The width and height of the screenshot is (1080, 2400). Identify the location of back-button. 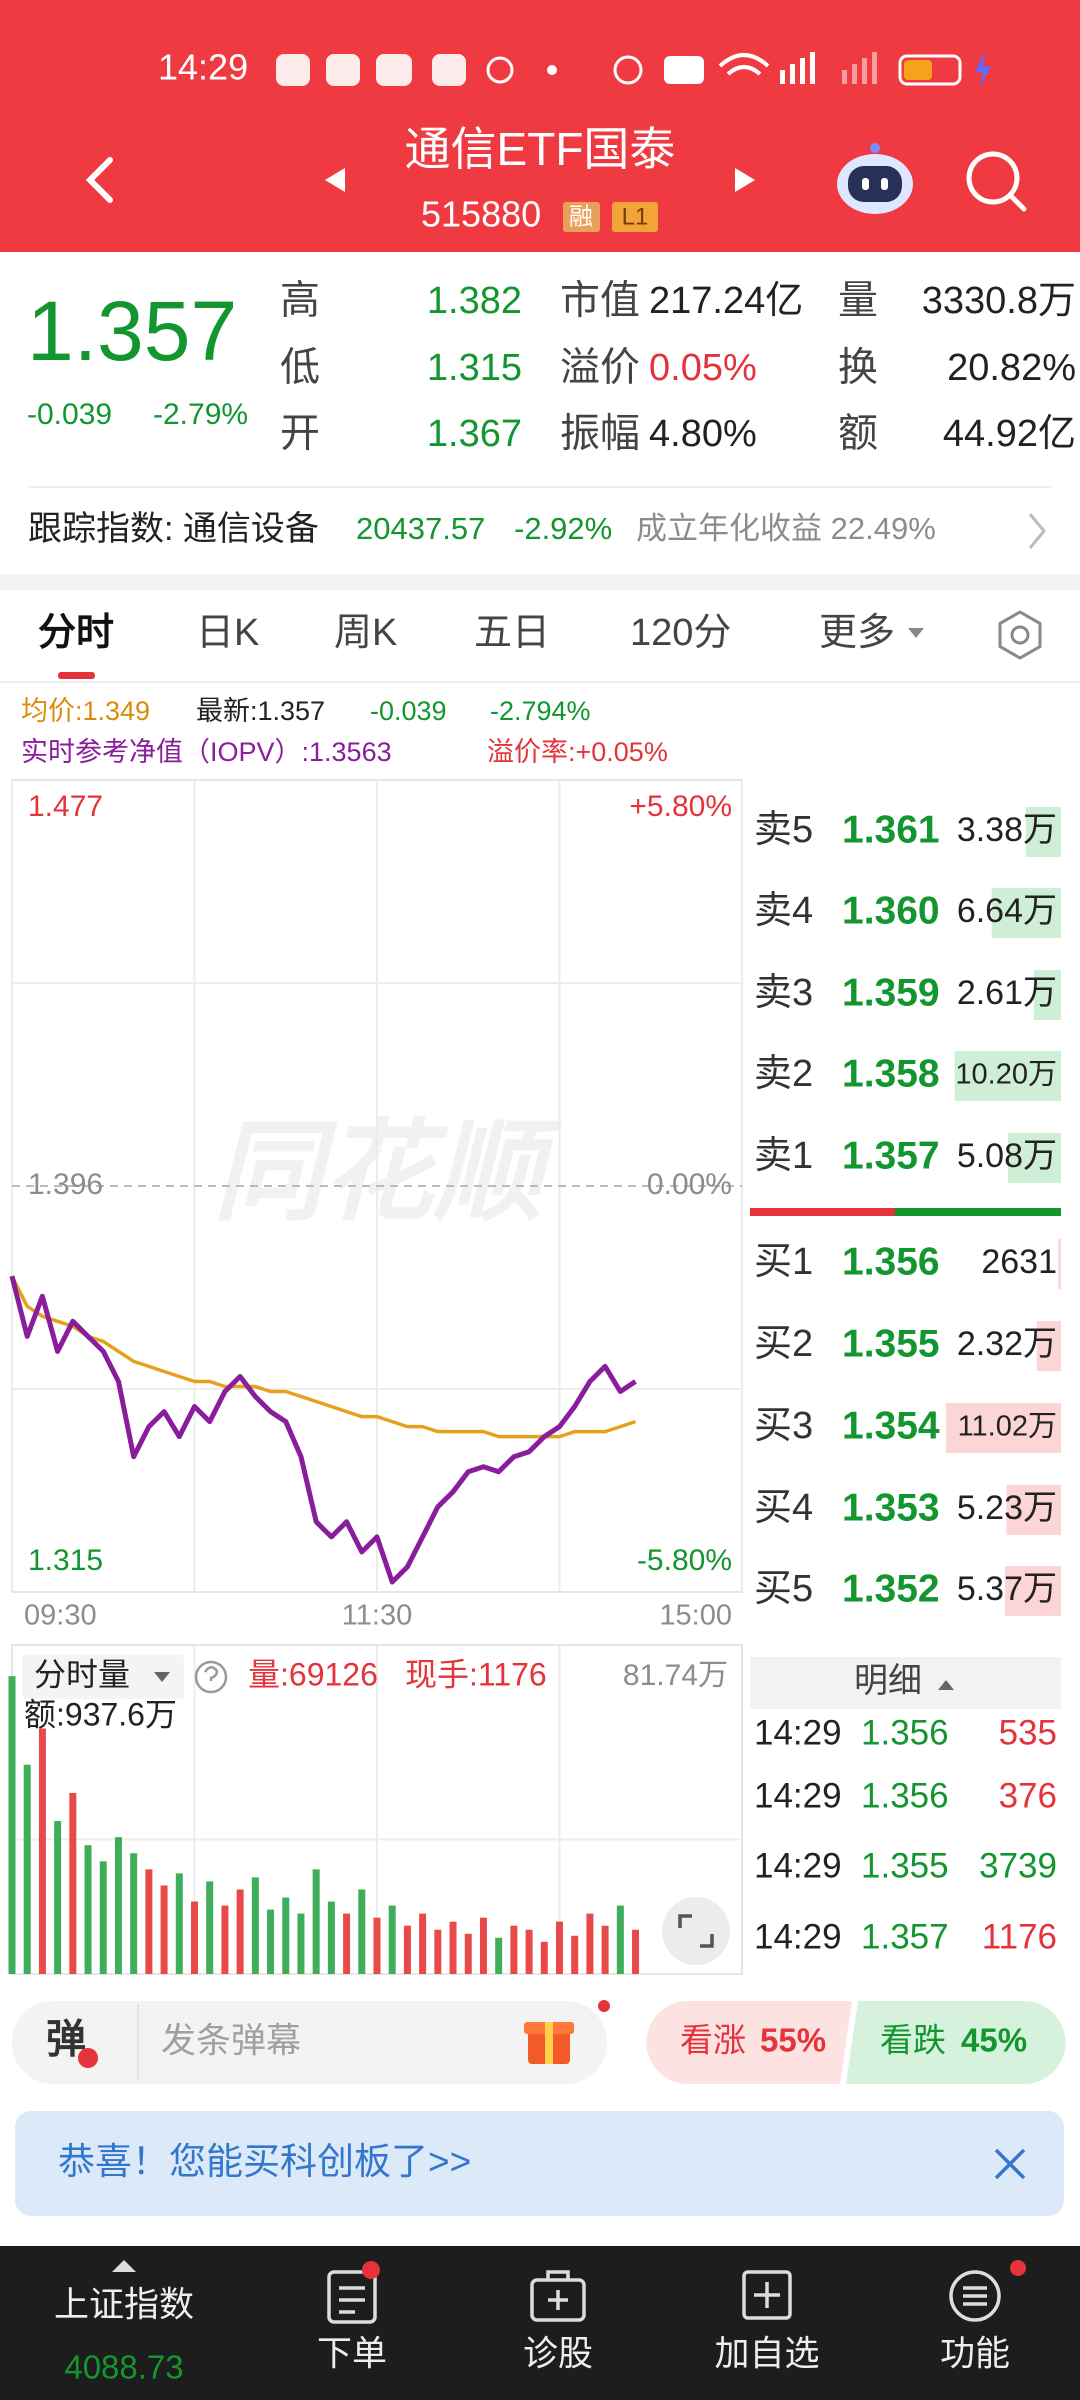
(99, 180).